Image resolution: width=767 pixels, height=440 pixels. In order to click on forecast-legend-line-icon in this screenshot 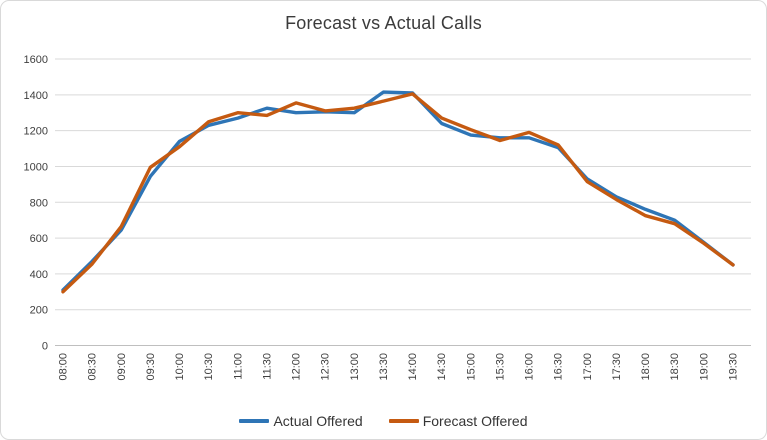, I will do `click(403, 421)`.